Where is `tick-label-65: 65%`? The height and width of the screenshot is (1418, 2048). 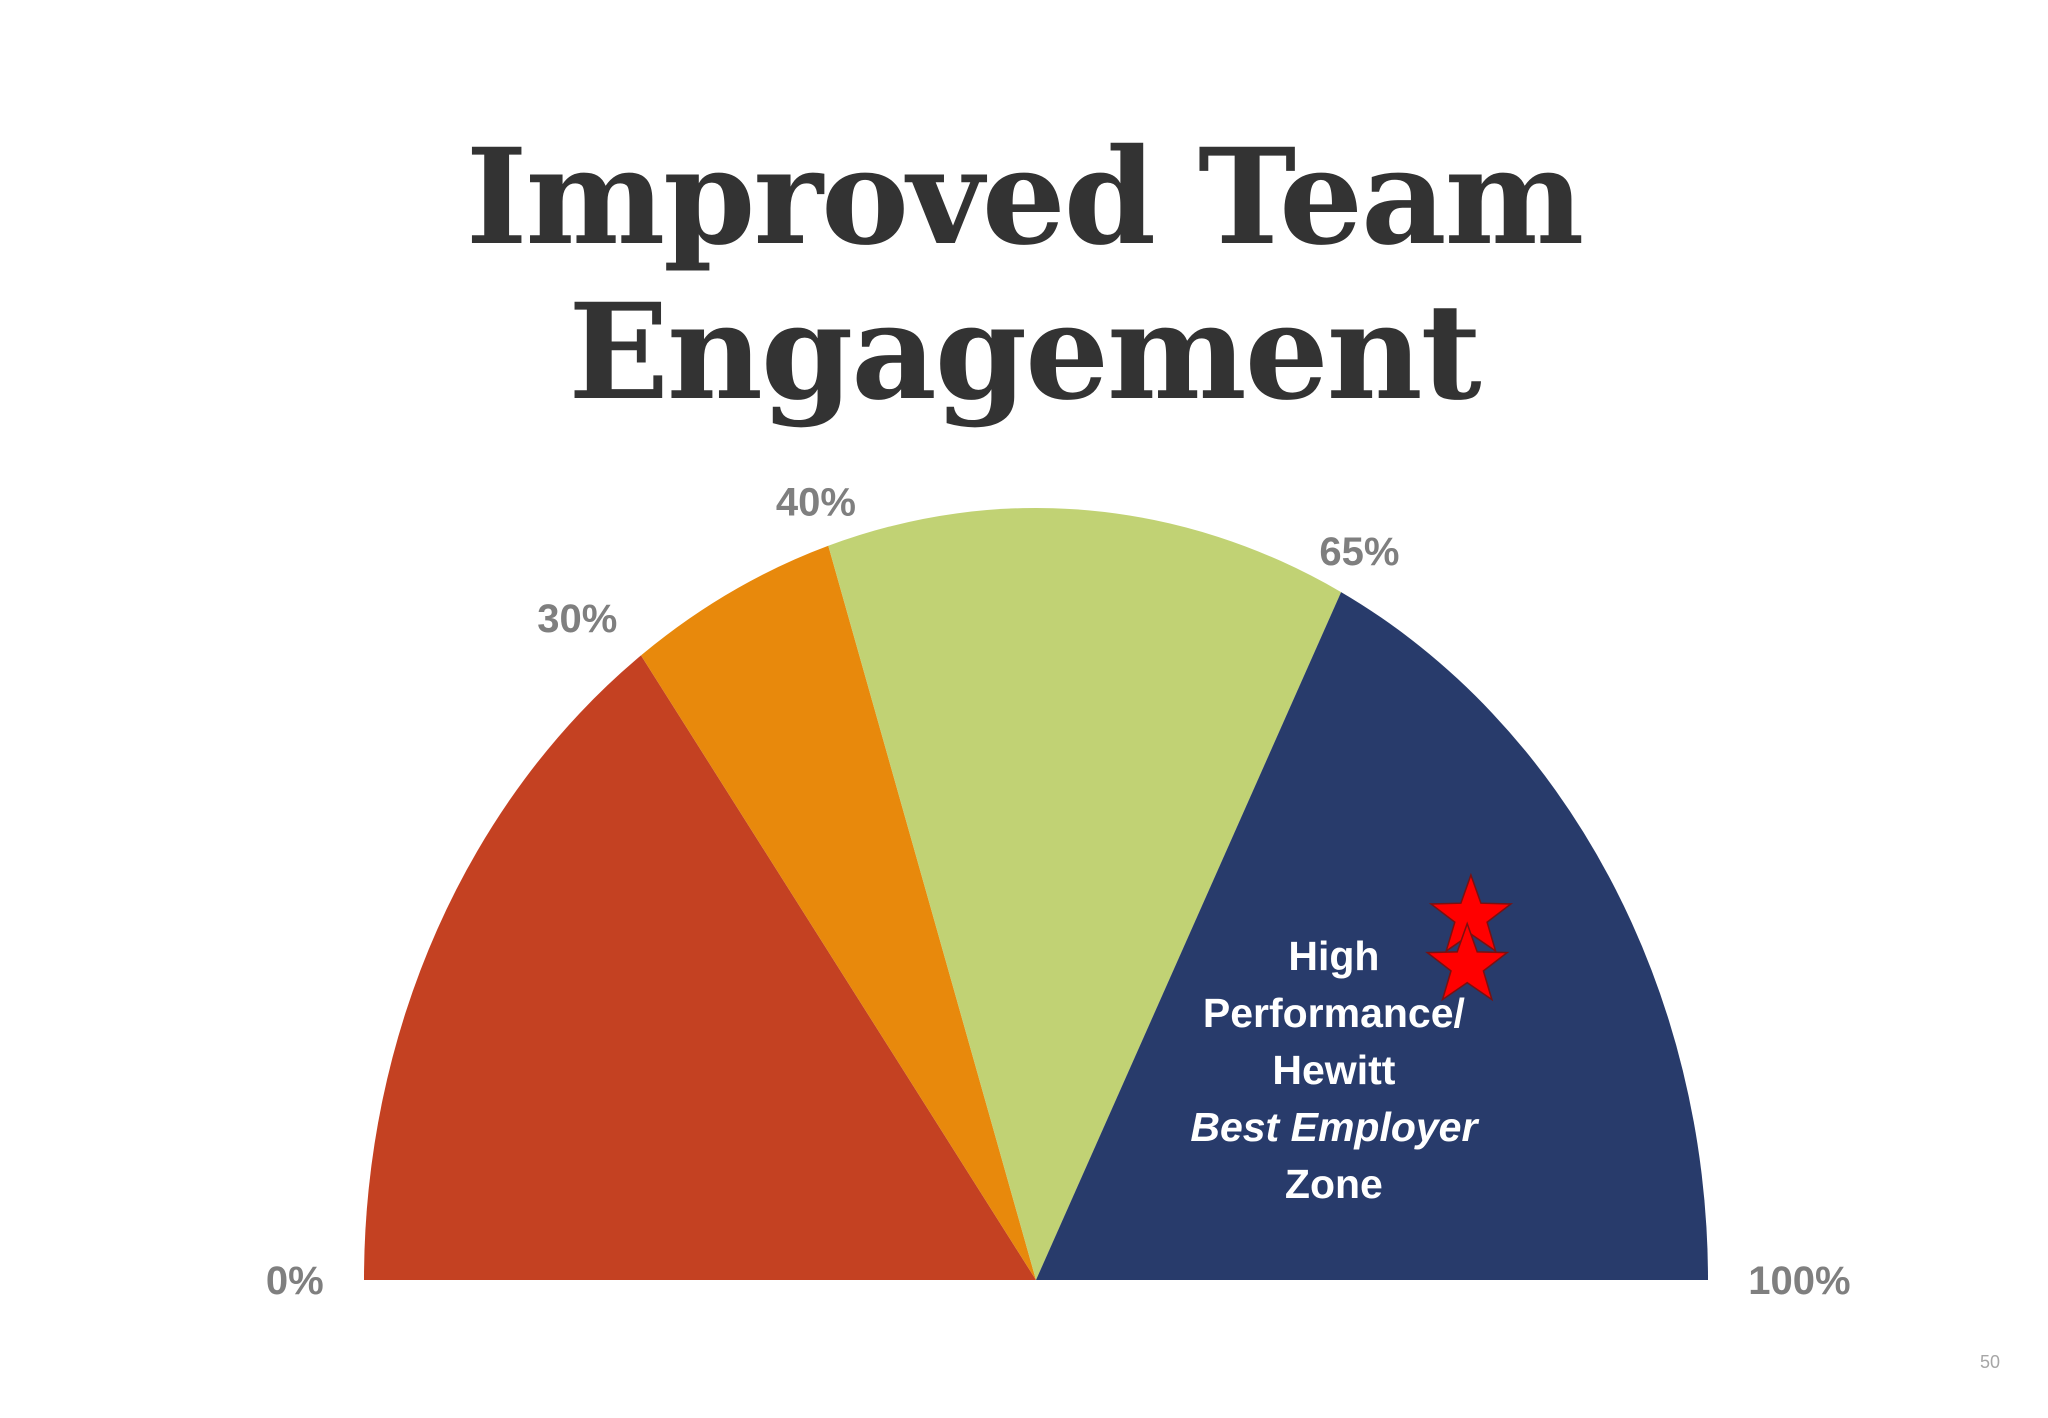 tick-label-65: 65% is located at coordinates (1359, 552).